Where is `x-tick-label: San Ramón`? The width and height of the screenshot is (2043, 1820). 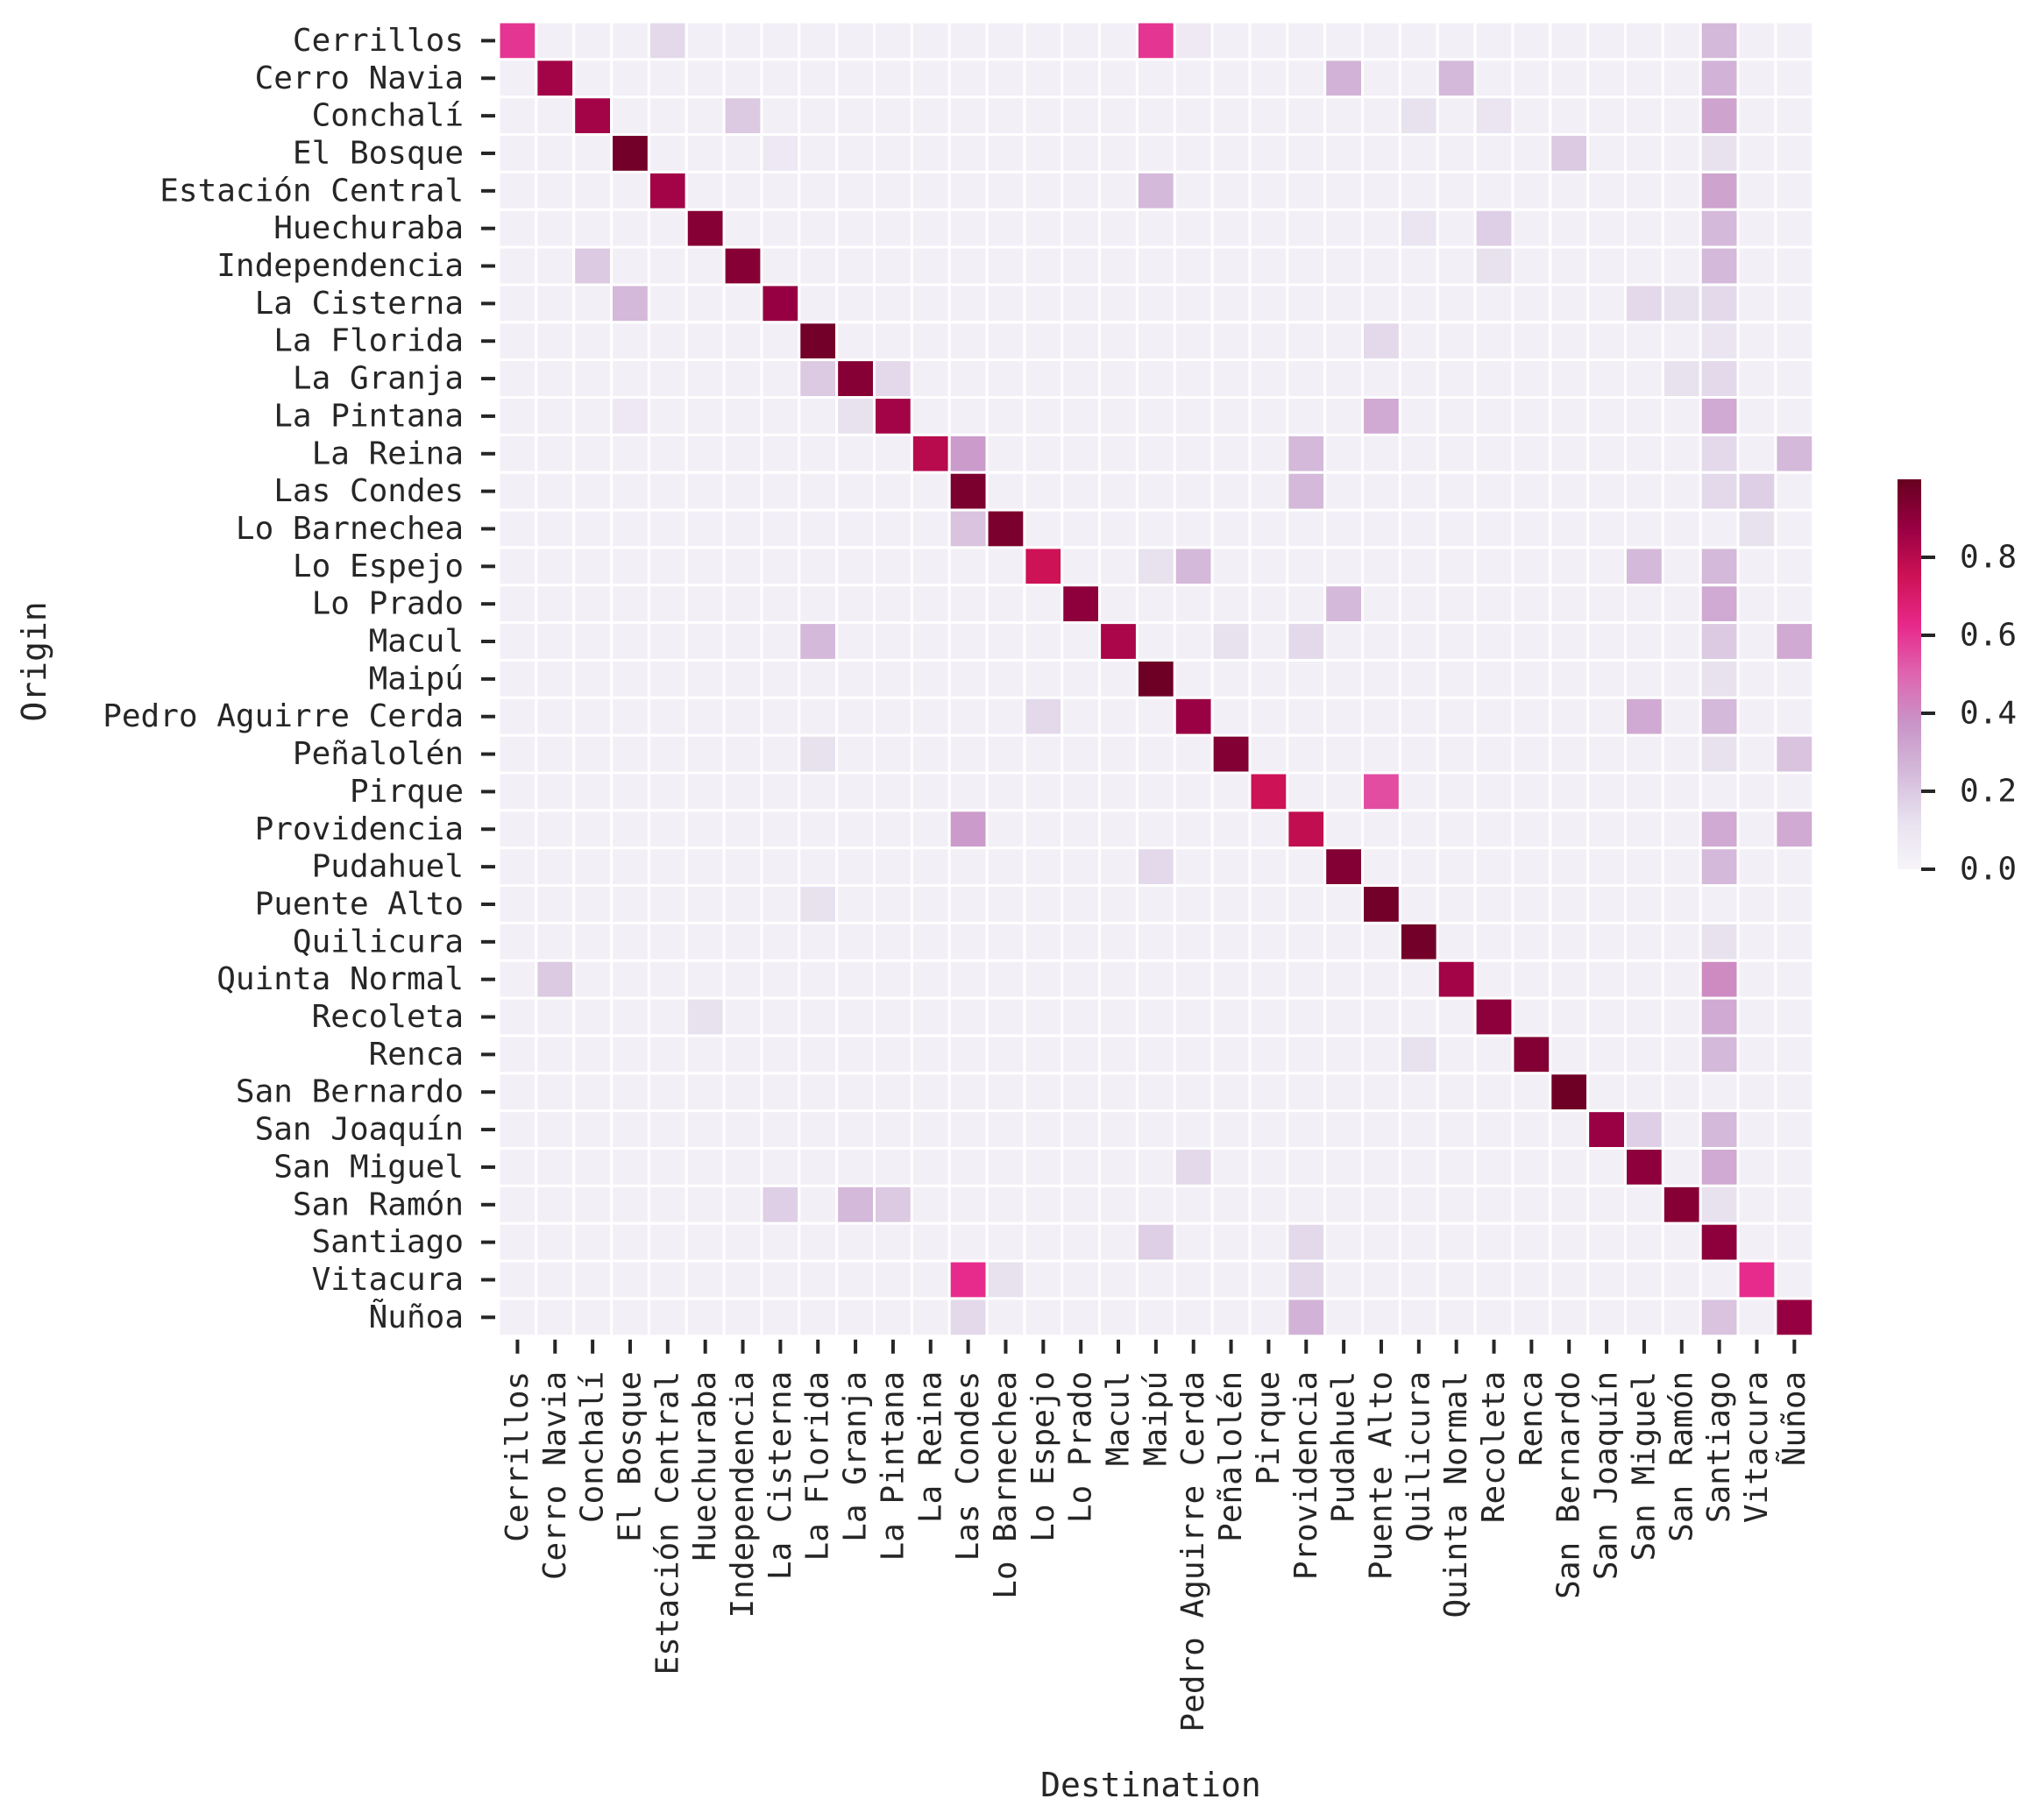
x-tick-label: San Ramón is located at coordinates (1681, 1456).